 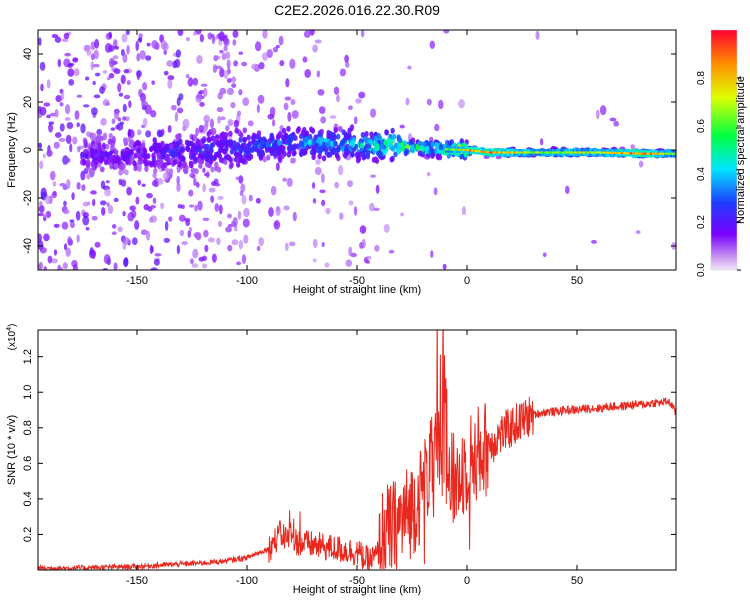 What do you see at coordinates (12, 340) in the screenshot?
I see `snr-y-multiplier-prefix: (x10` at bounding box center [12, 340].